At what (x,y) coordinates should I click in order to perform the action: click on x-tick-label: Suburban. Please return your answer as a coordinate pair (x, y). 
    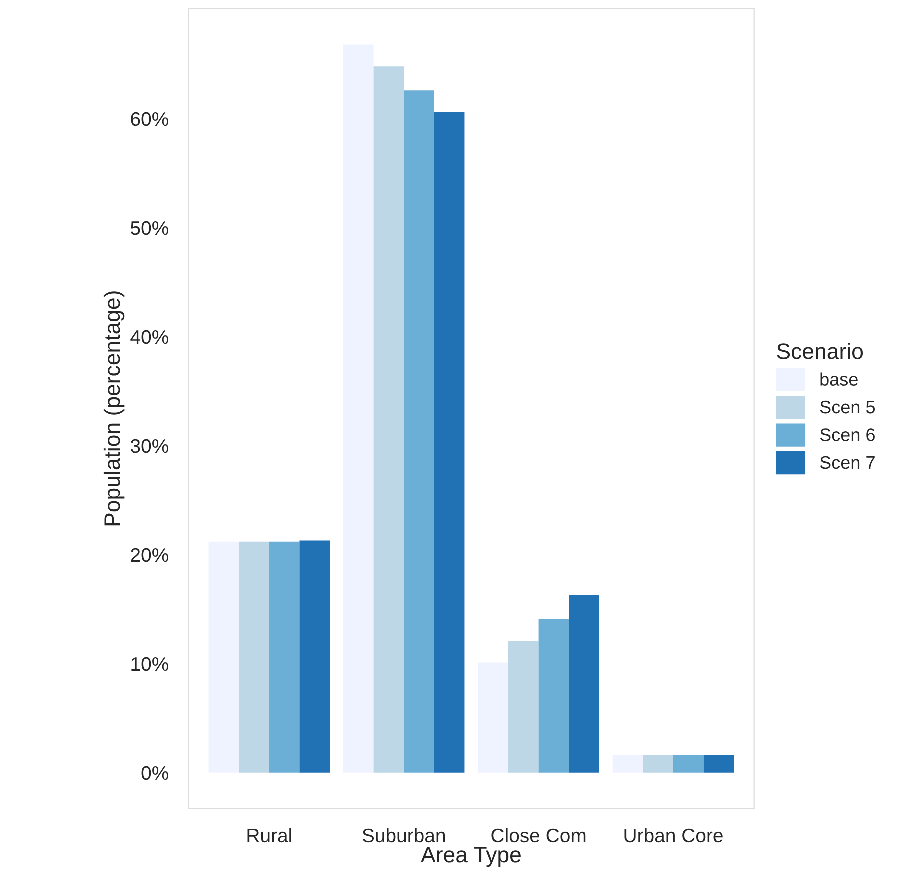
    Looking at the image, I should click on (404, 835).